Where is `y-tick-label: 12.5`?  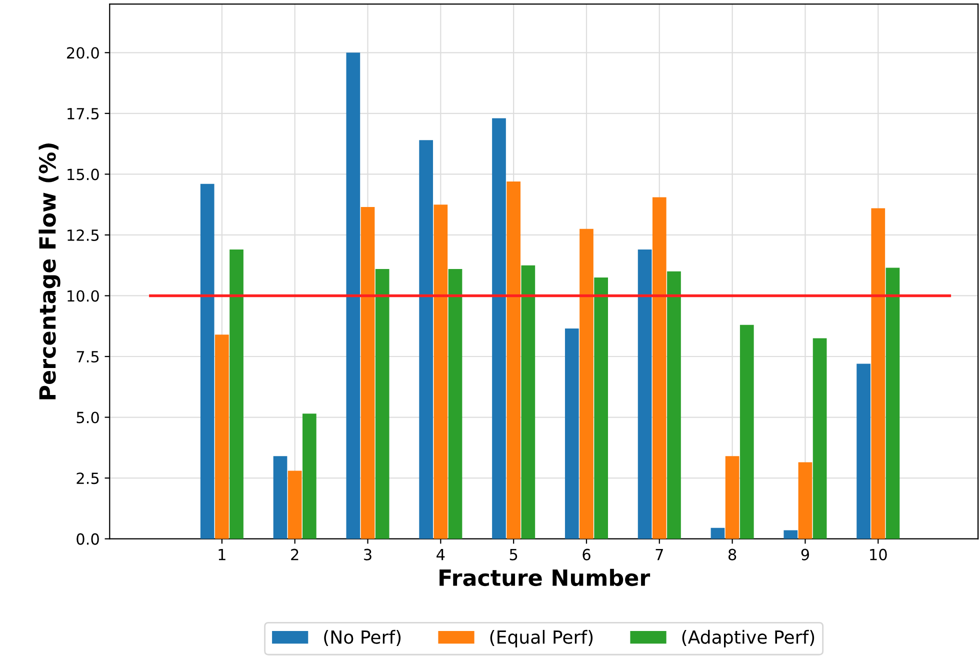
y-tick-label: 12.5 is located at coordinates (83, 235).